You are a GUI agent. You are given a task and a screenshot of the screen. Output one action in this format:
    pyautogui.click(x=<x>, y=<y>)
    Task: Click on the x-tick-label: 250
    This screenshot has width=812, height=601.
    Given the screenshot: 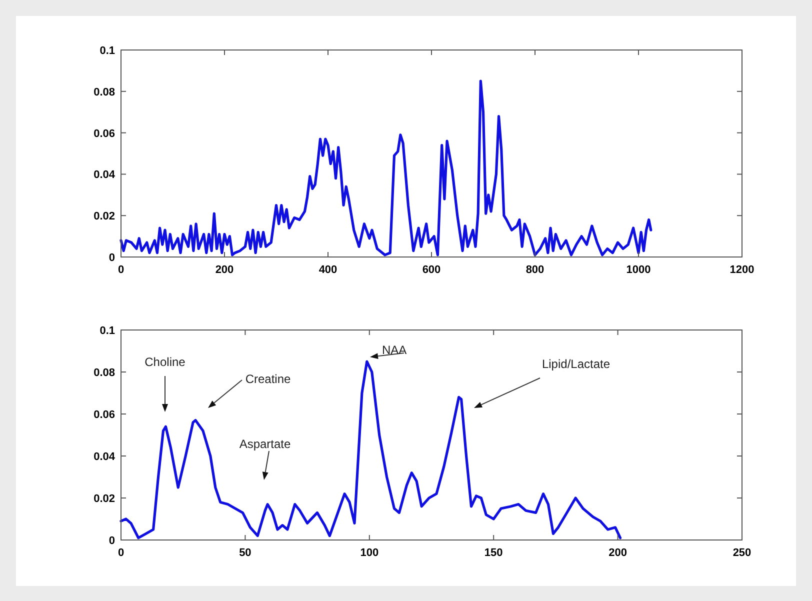 What is the action you would take?
    pyautogui.click(x=742, y=553)
    